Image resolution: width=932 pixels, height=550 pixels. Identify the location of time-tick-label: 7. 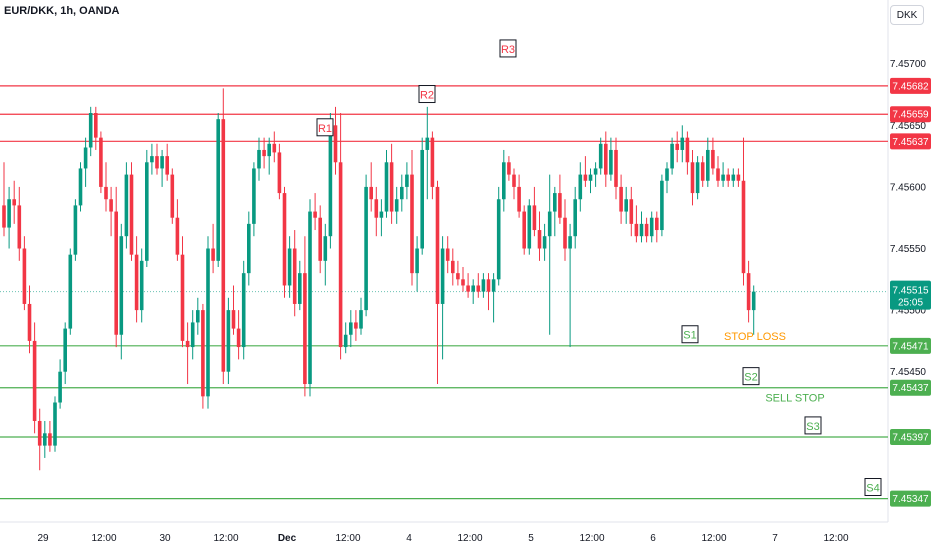
(775, 538).